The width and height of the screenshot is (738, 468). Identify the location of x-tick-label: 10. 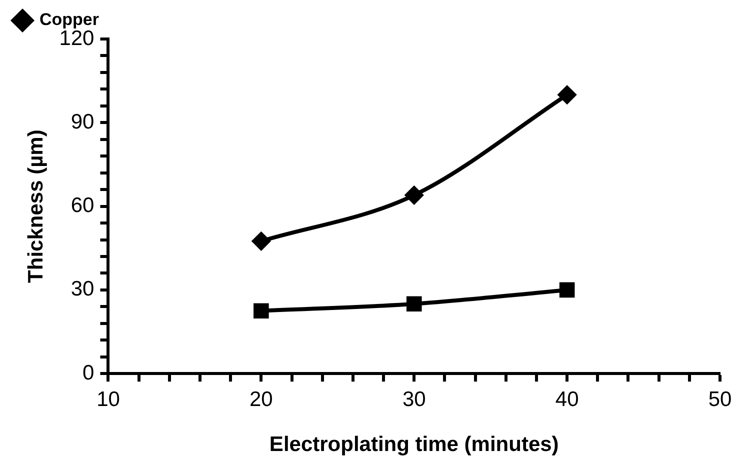
(108, 399).